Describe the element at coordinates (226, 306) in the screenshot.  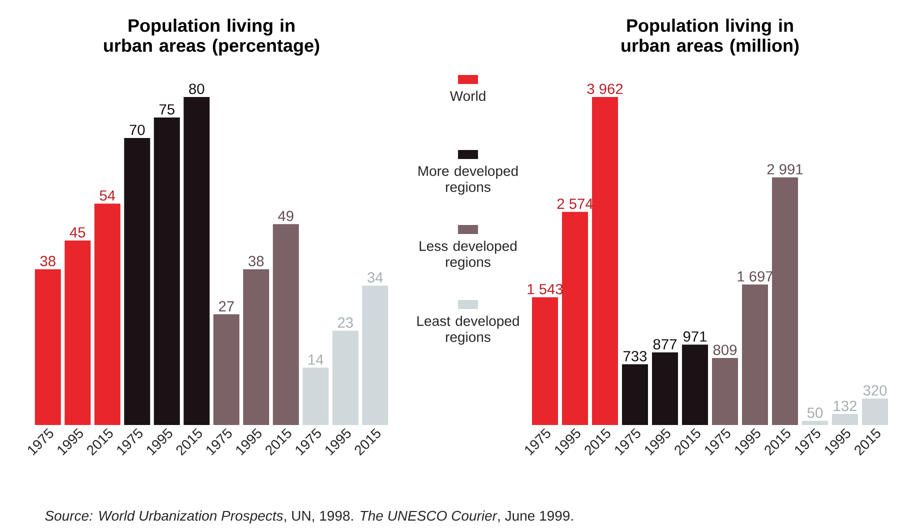
I see `data-label: 27` at that location.